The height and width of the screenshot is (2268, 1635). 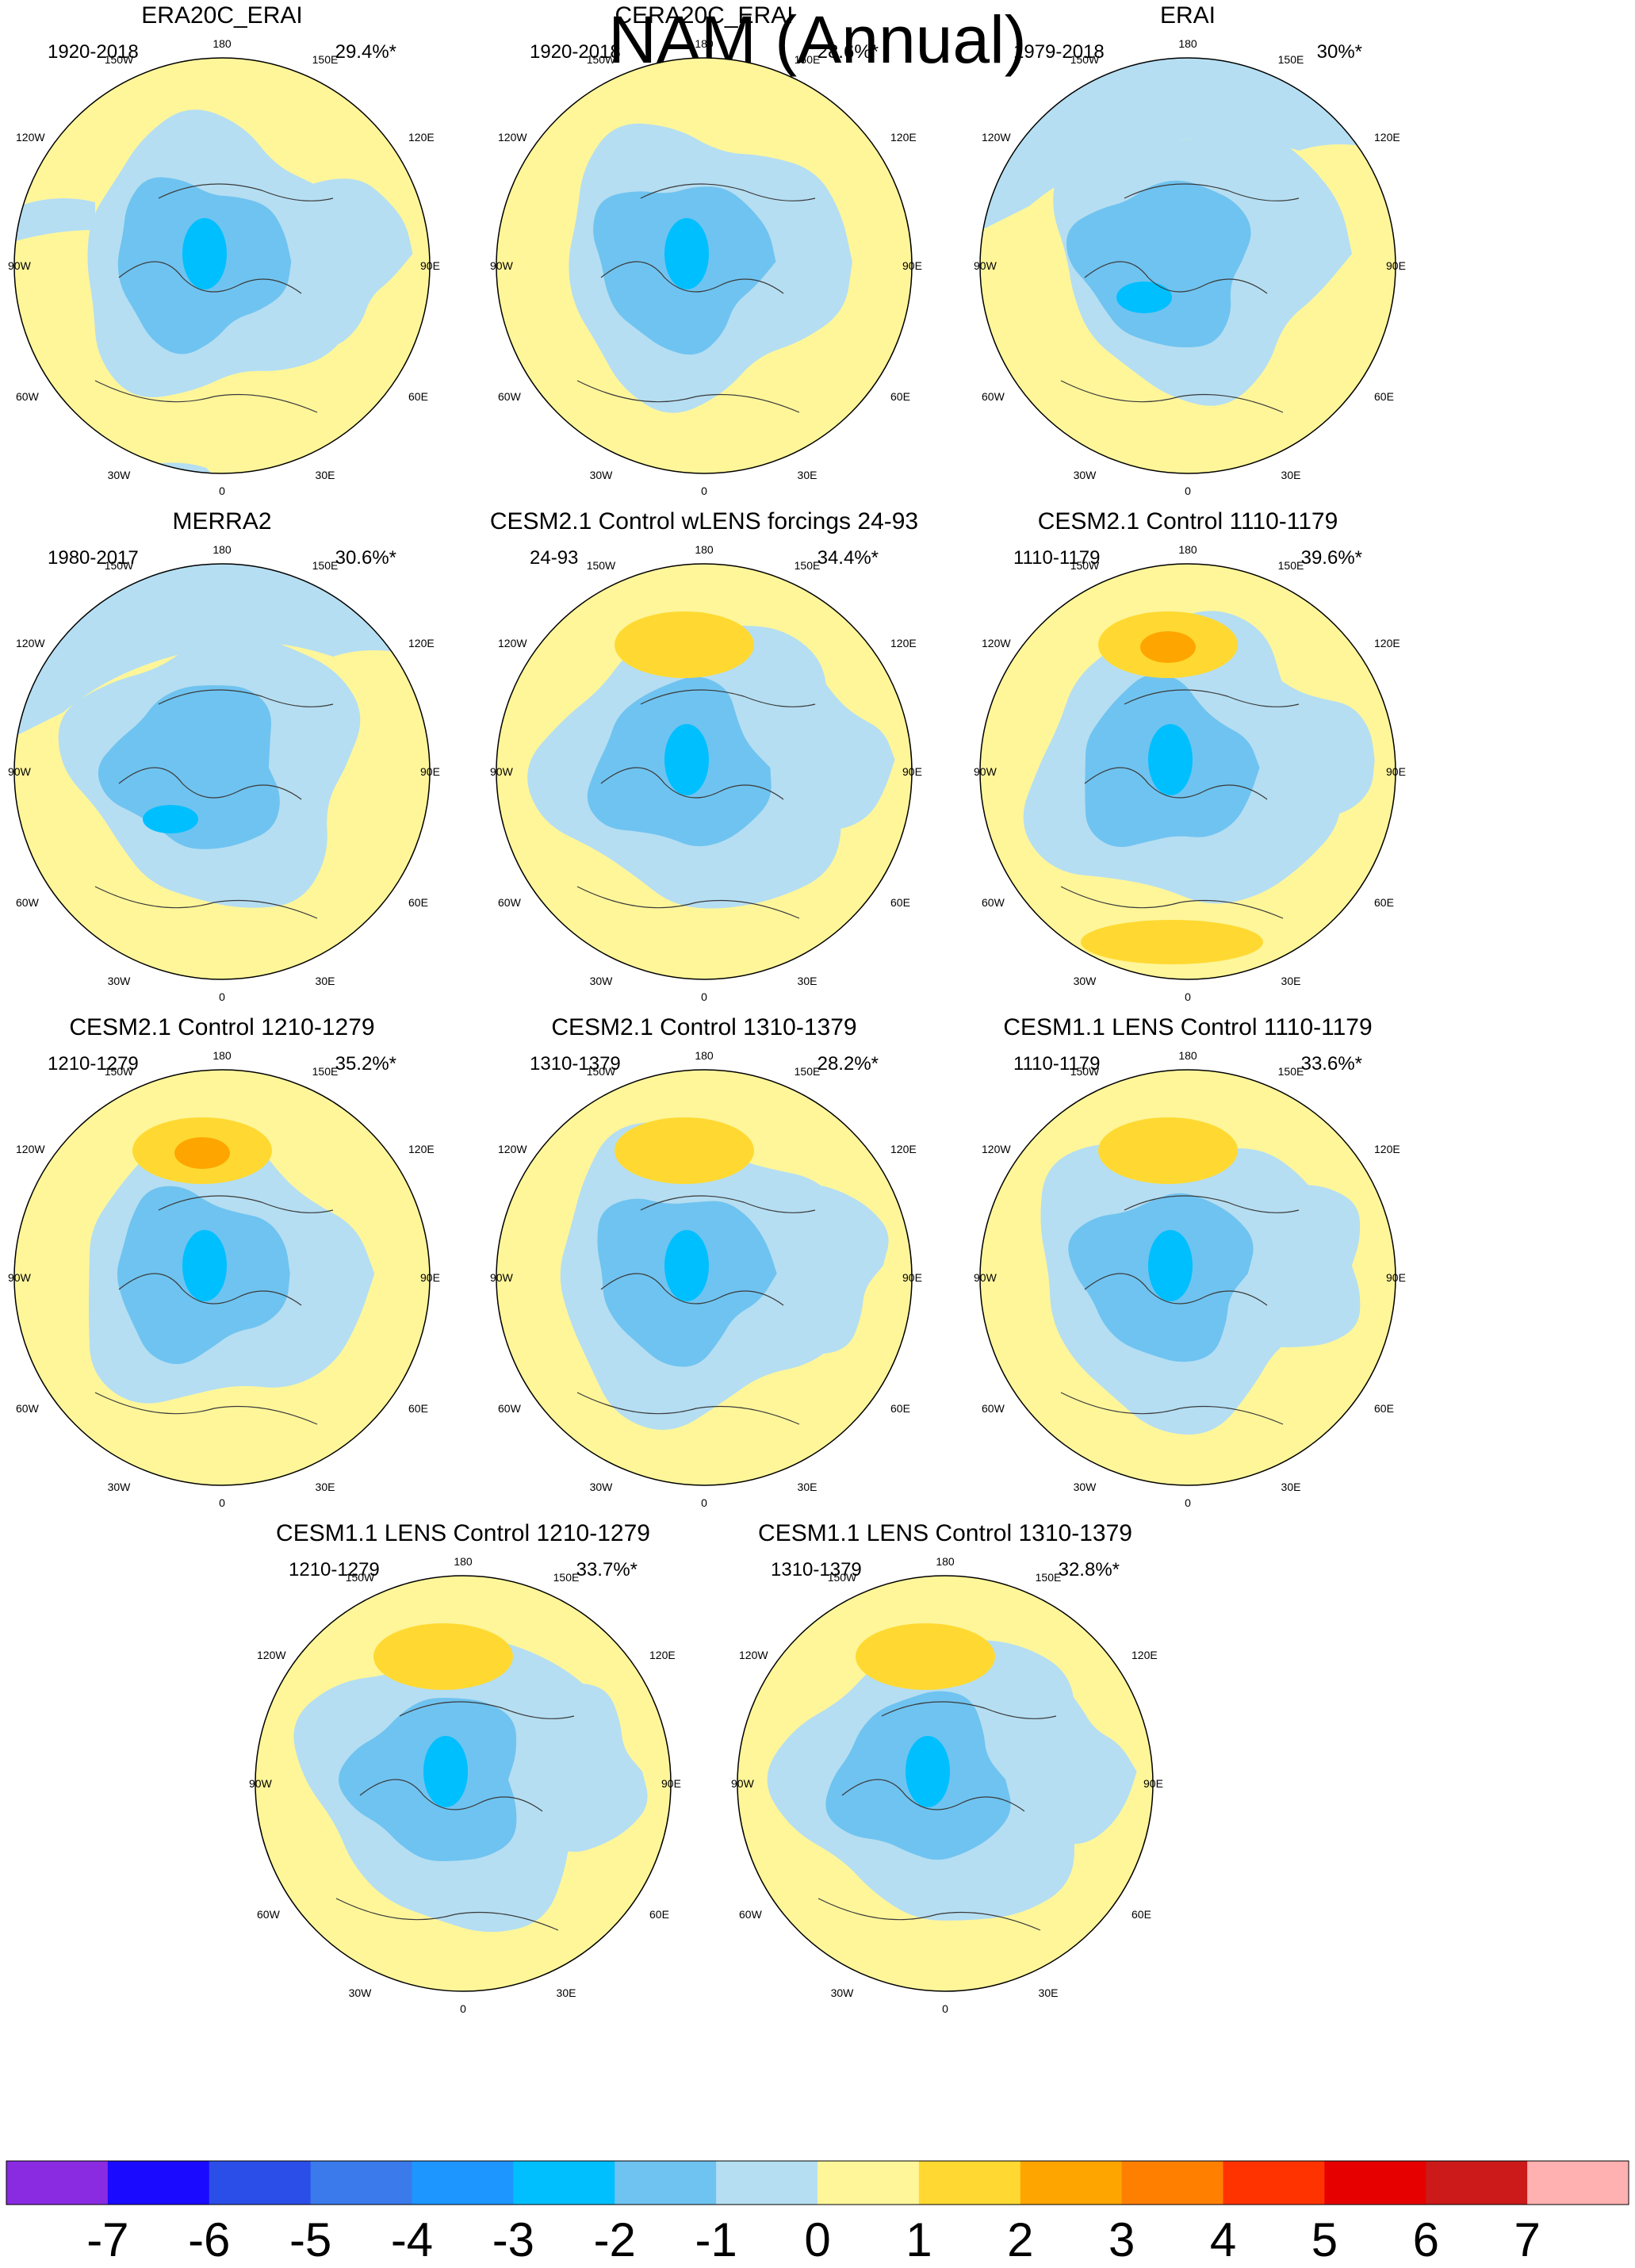 I want to click on panel-variance-explained: 33.6%*, so click(x=1331, y=1064).